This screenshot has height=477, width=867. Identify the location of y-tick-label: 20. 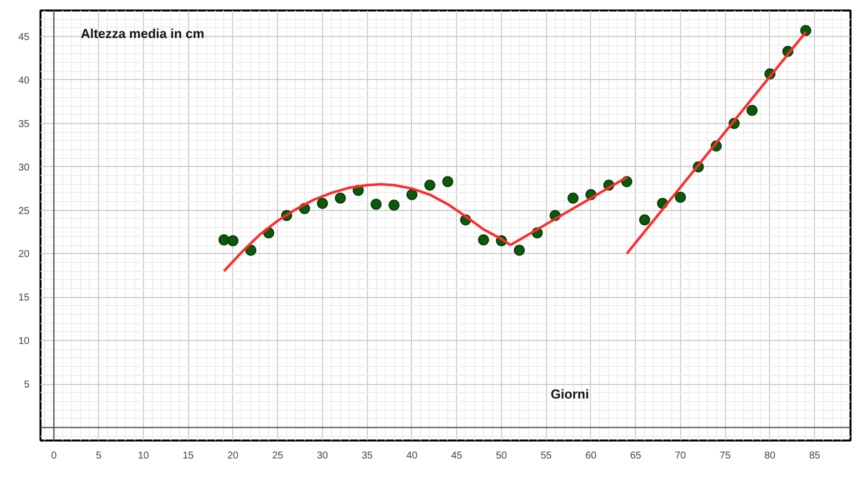
(24, 254).